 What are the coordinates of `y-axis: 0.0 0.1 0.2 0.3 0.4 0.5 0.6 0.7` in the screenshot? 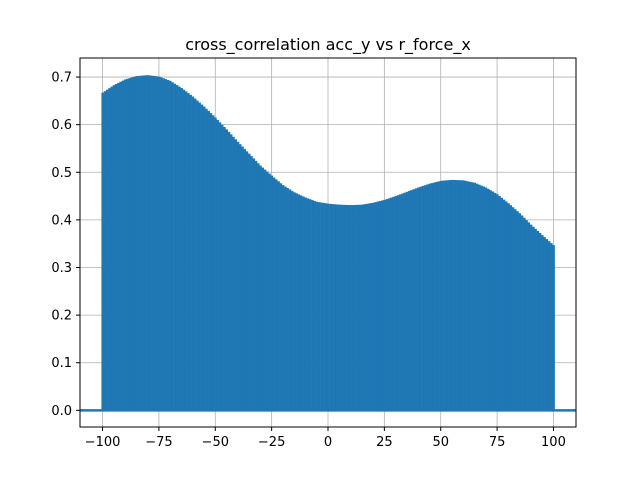 It's located at (65, 245).